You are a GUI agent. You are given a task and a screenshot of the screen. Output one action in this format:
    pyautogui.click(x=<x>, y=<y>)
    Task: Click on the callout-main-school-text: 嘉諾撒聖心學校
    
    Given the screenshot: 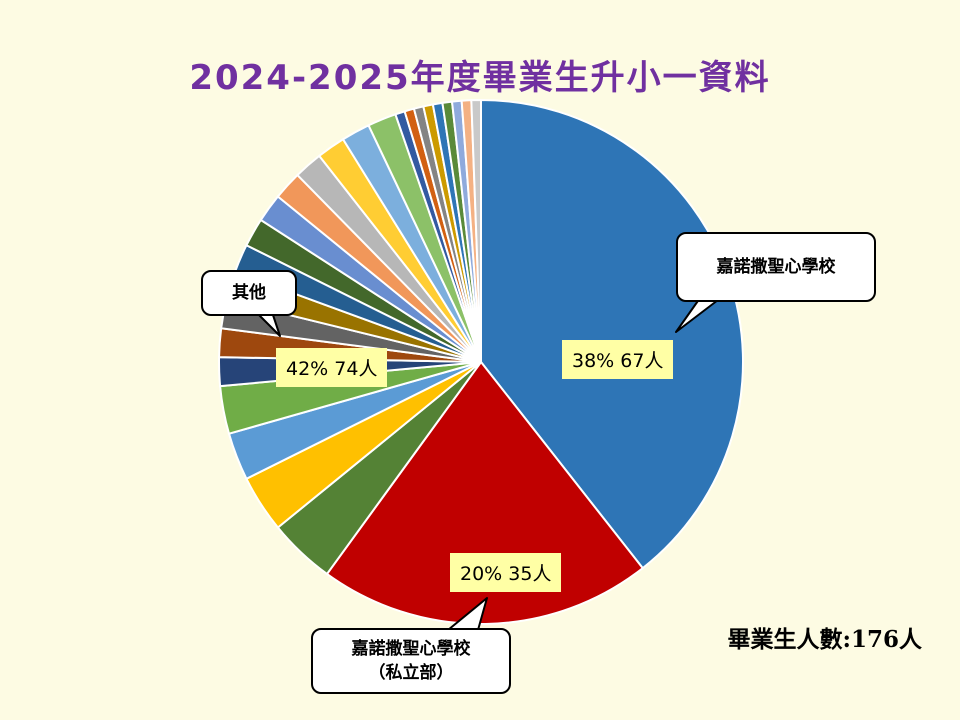 What is the action you would take?
    pyautogui.click(x=776, y=267)
    